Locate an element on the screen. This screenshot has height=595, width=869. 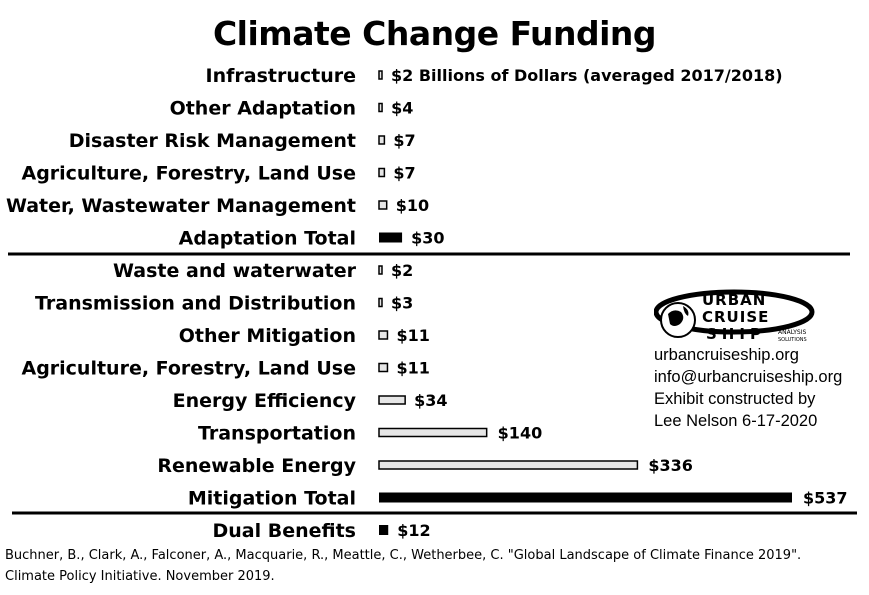
logo-sub-1: ANALYSIS is located at coordinates (792, 332).